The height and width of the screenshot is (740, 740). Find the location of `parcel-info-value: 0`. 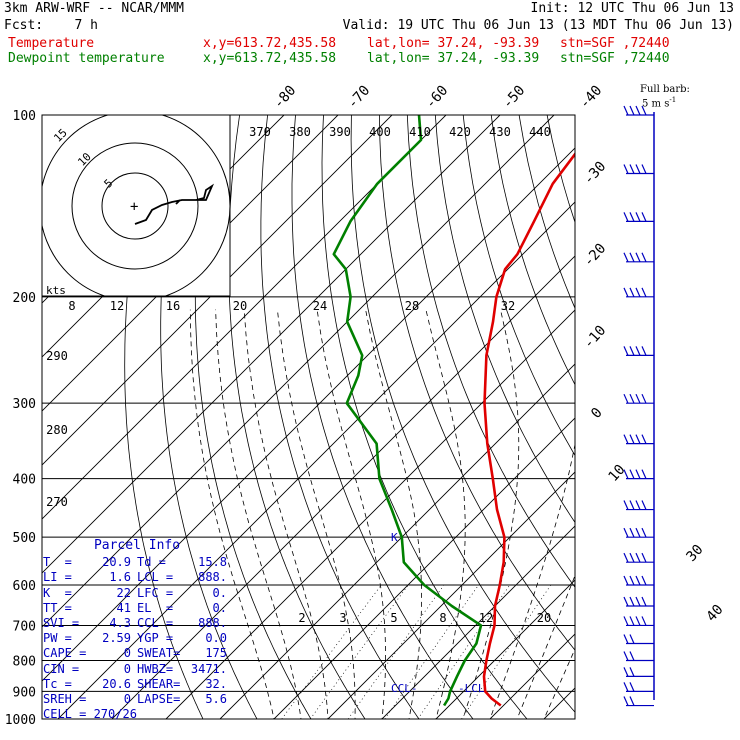

parcel-info-value: 0 is located at coordinates (127, 653).